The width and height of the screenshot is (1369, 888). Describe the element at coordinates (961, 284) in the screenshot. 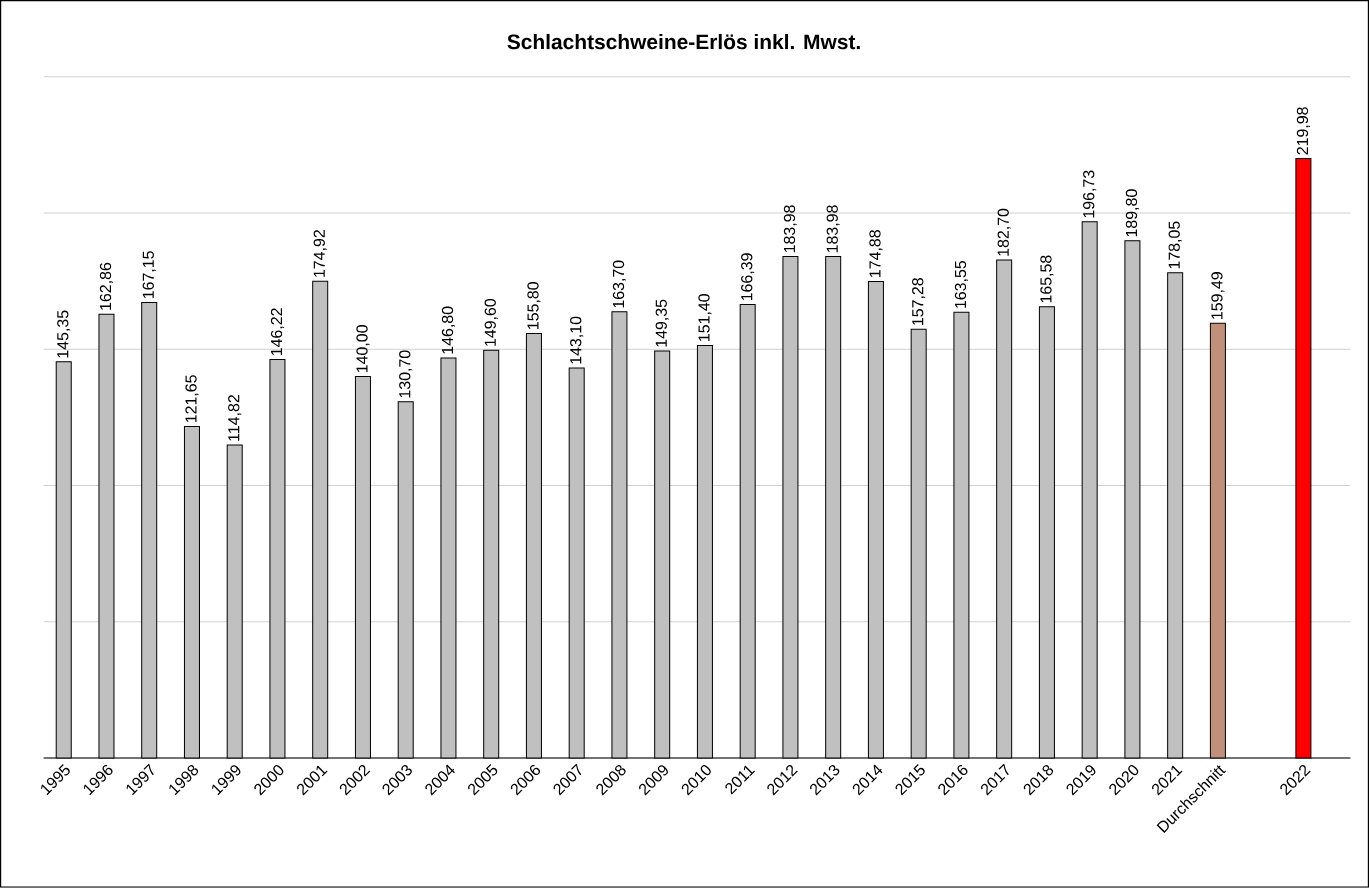

I see `data-label: 163,55` at that location.